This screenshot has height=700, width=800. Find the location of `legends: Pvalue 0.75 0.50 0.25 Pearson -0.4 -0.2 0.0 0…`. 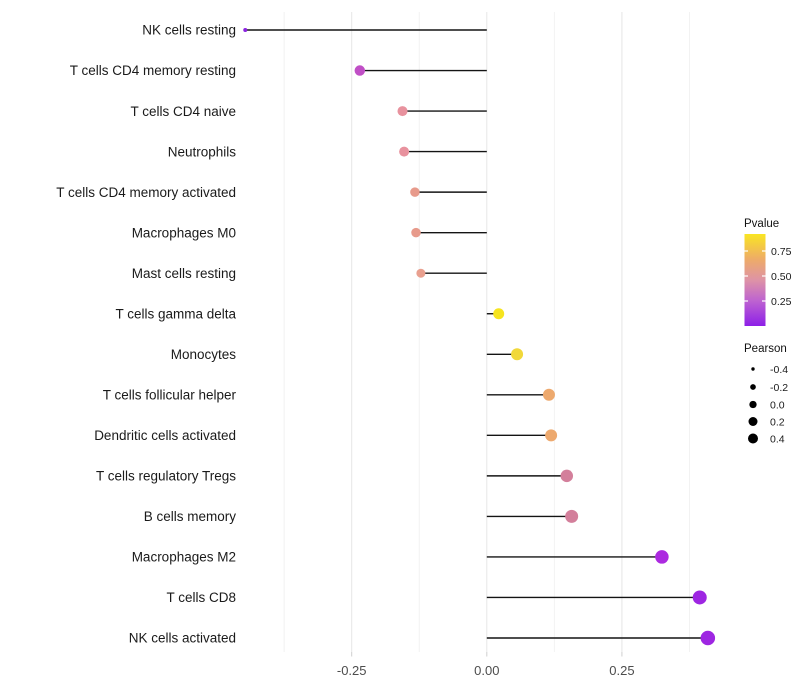

legends: Pvalue 0.75 0.50 0.25 Pearson -0.4 -0.2 0.0 0… is located at coordinates (768, 331).